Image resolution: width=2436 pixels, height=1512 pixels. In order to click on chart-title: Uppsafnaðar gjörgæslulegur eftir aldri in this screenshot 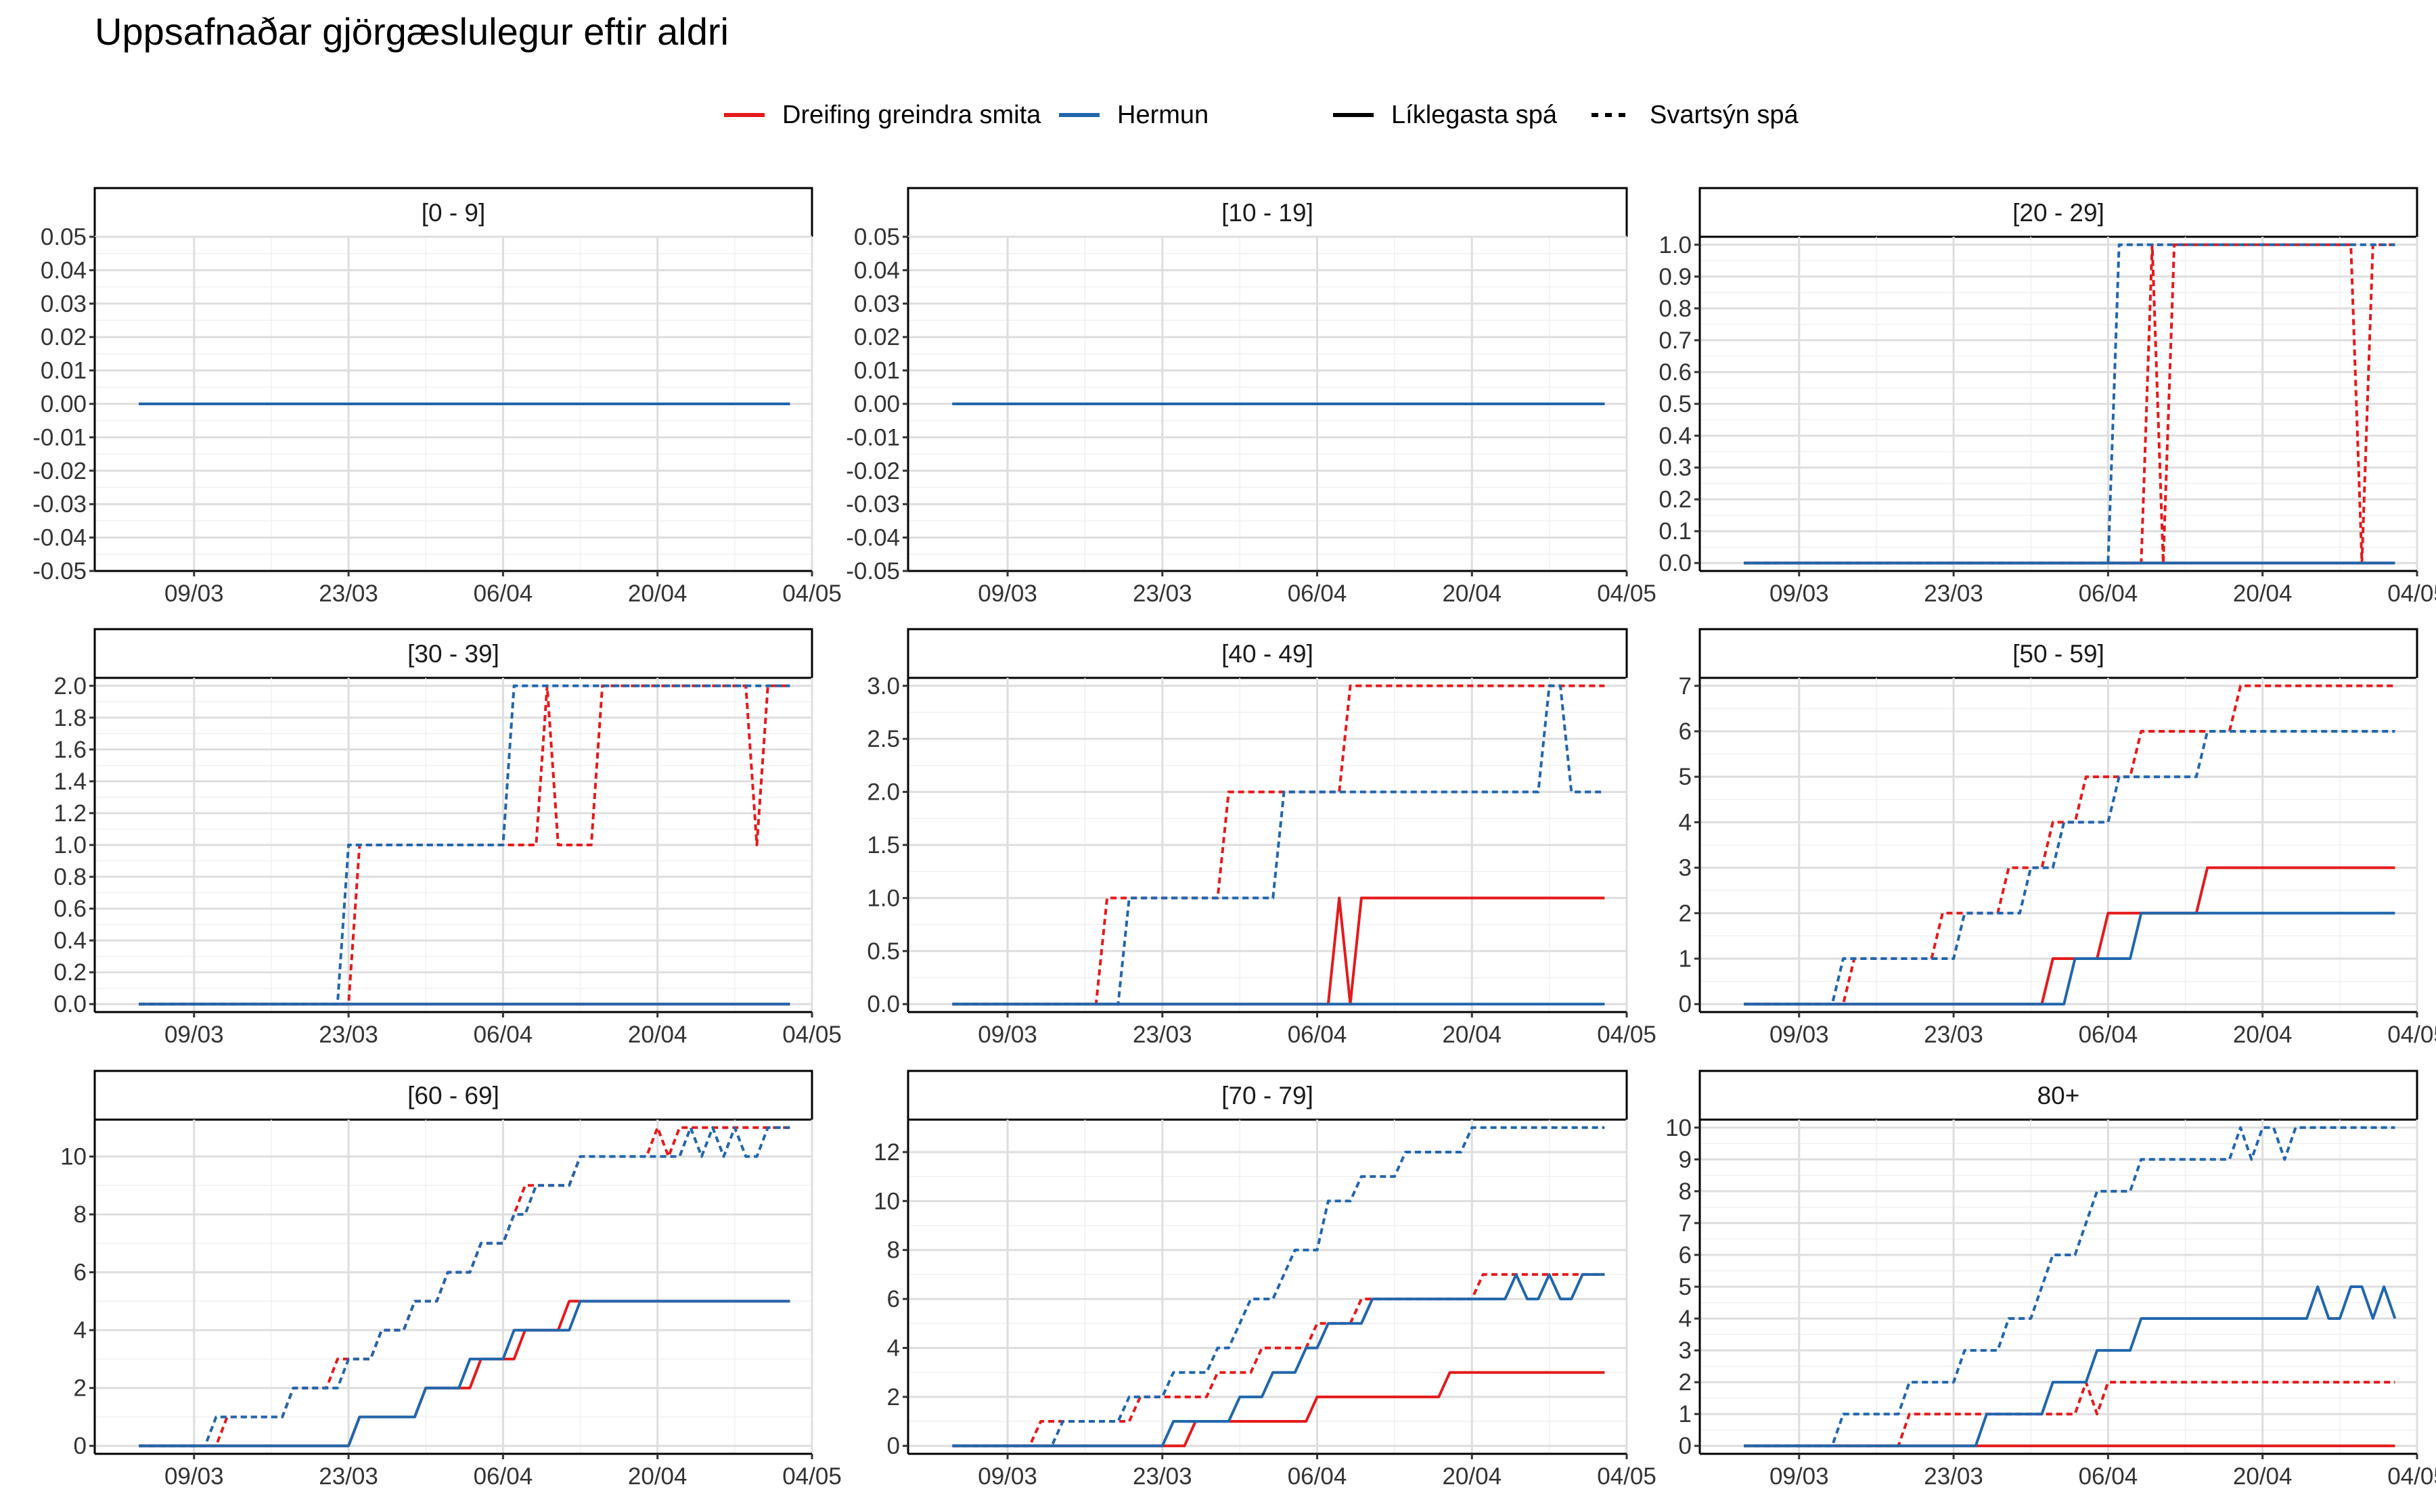, I will do `click(412, 32)`.